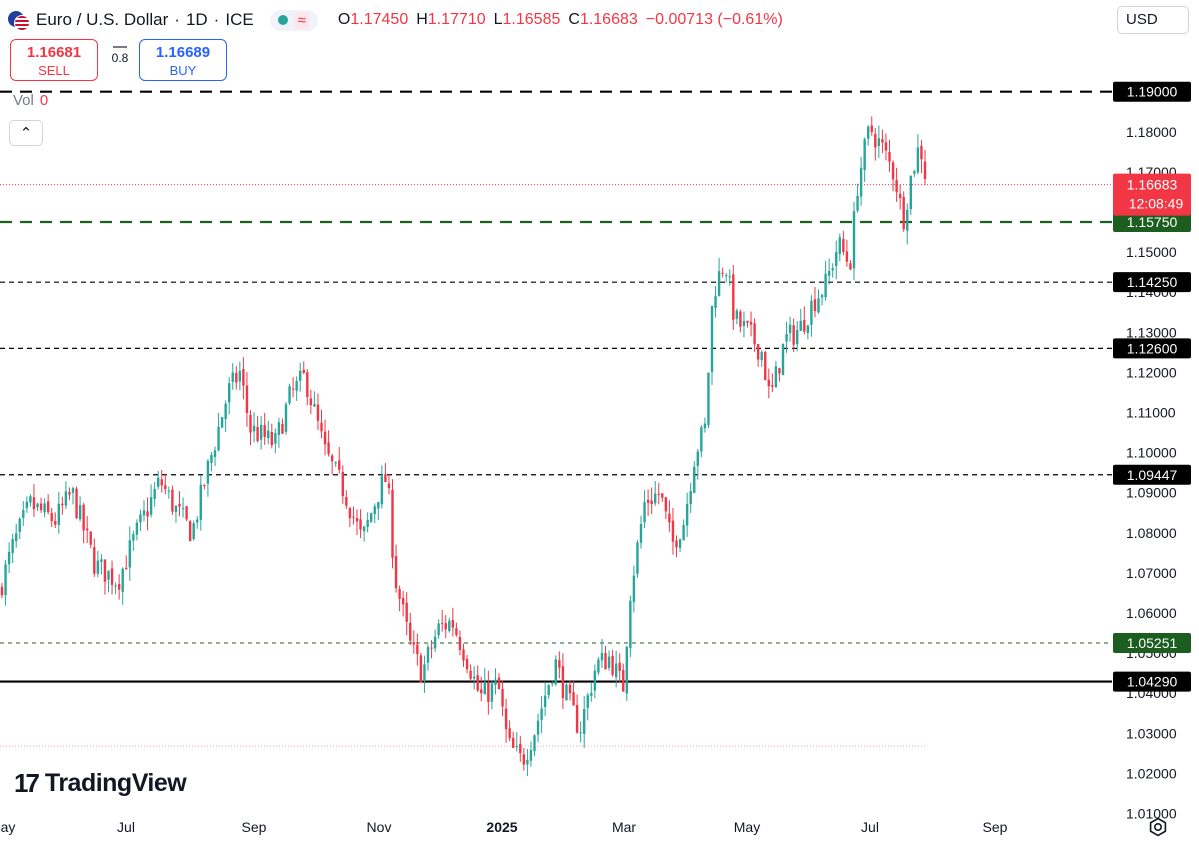 The image size is (1199, 843). I want to click on volume-label: Vol, so click(23, 100).